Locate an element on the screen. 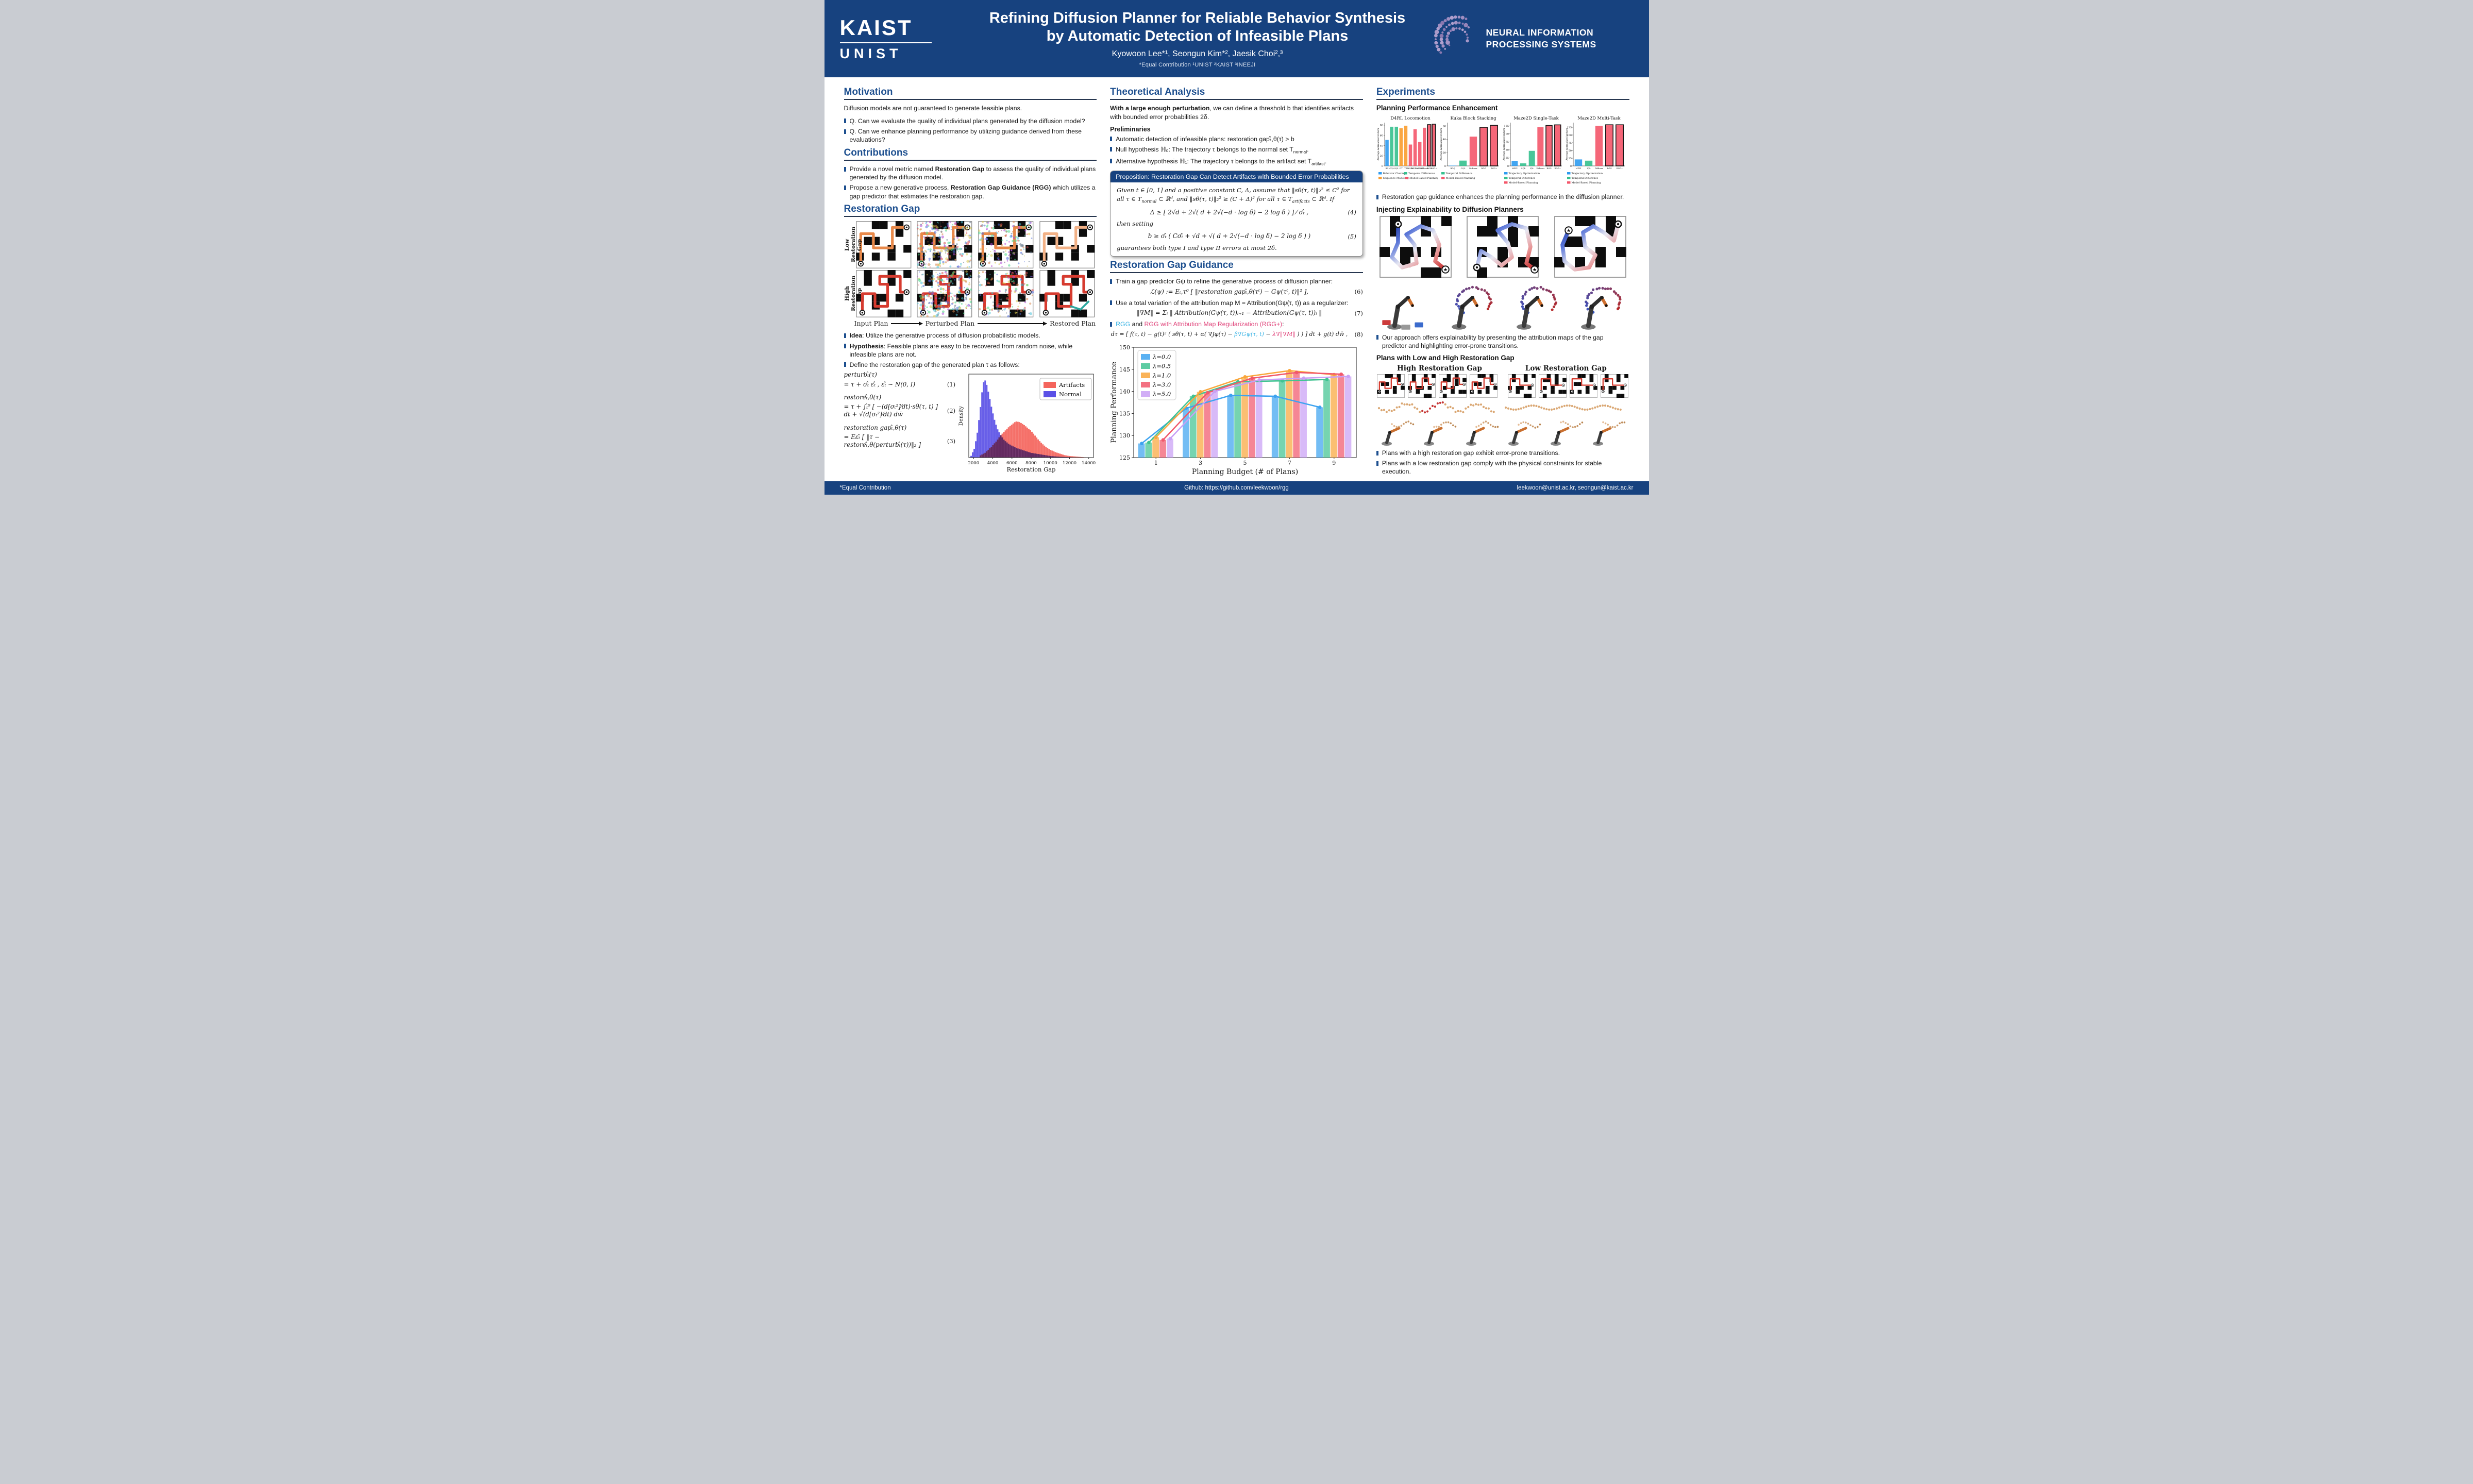 The height and width of the screenshot is (1484, 2473). row-label-low: Low Restoration Gap is located at coordinates (853, 245).